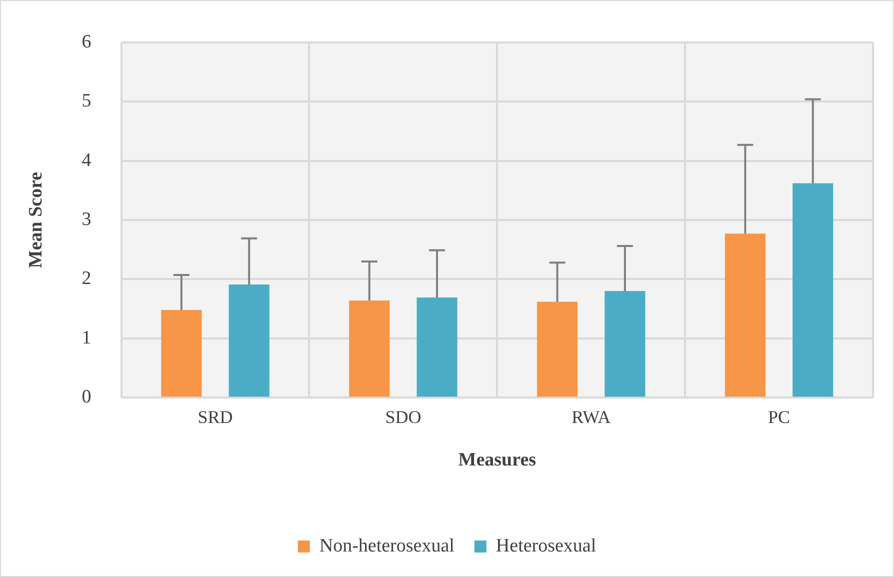  What do you see at coordinates (497, 460) in the screenshot?
I see `x-axis-title: Measures` at bounding box center [497, 460].